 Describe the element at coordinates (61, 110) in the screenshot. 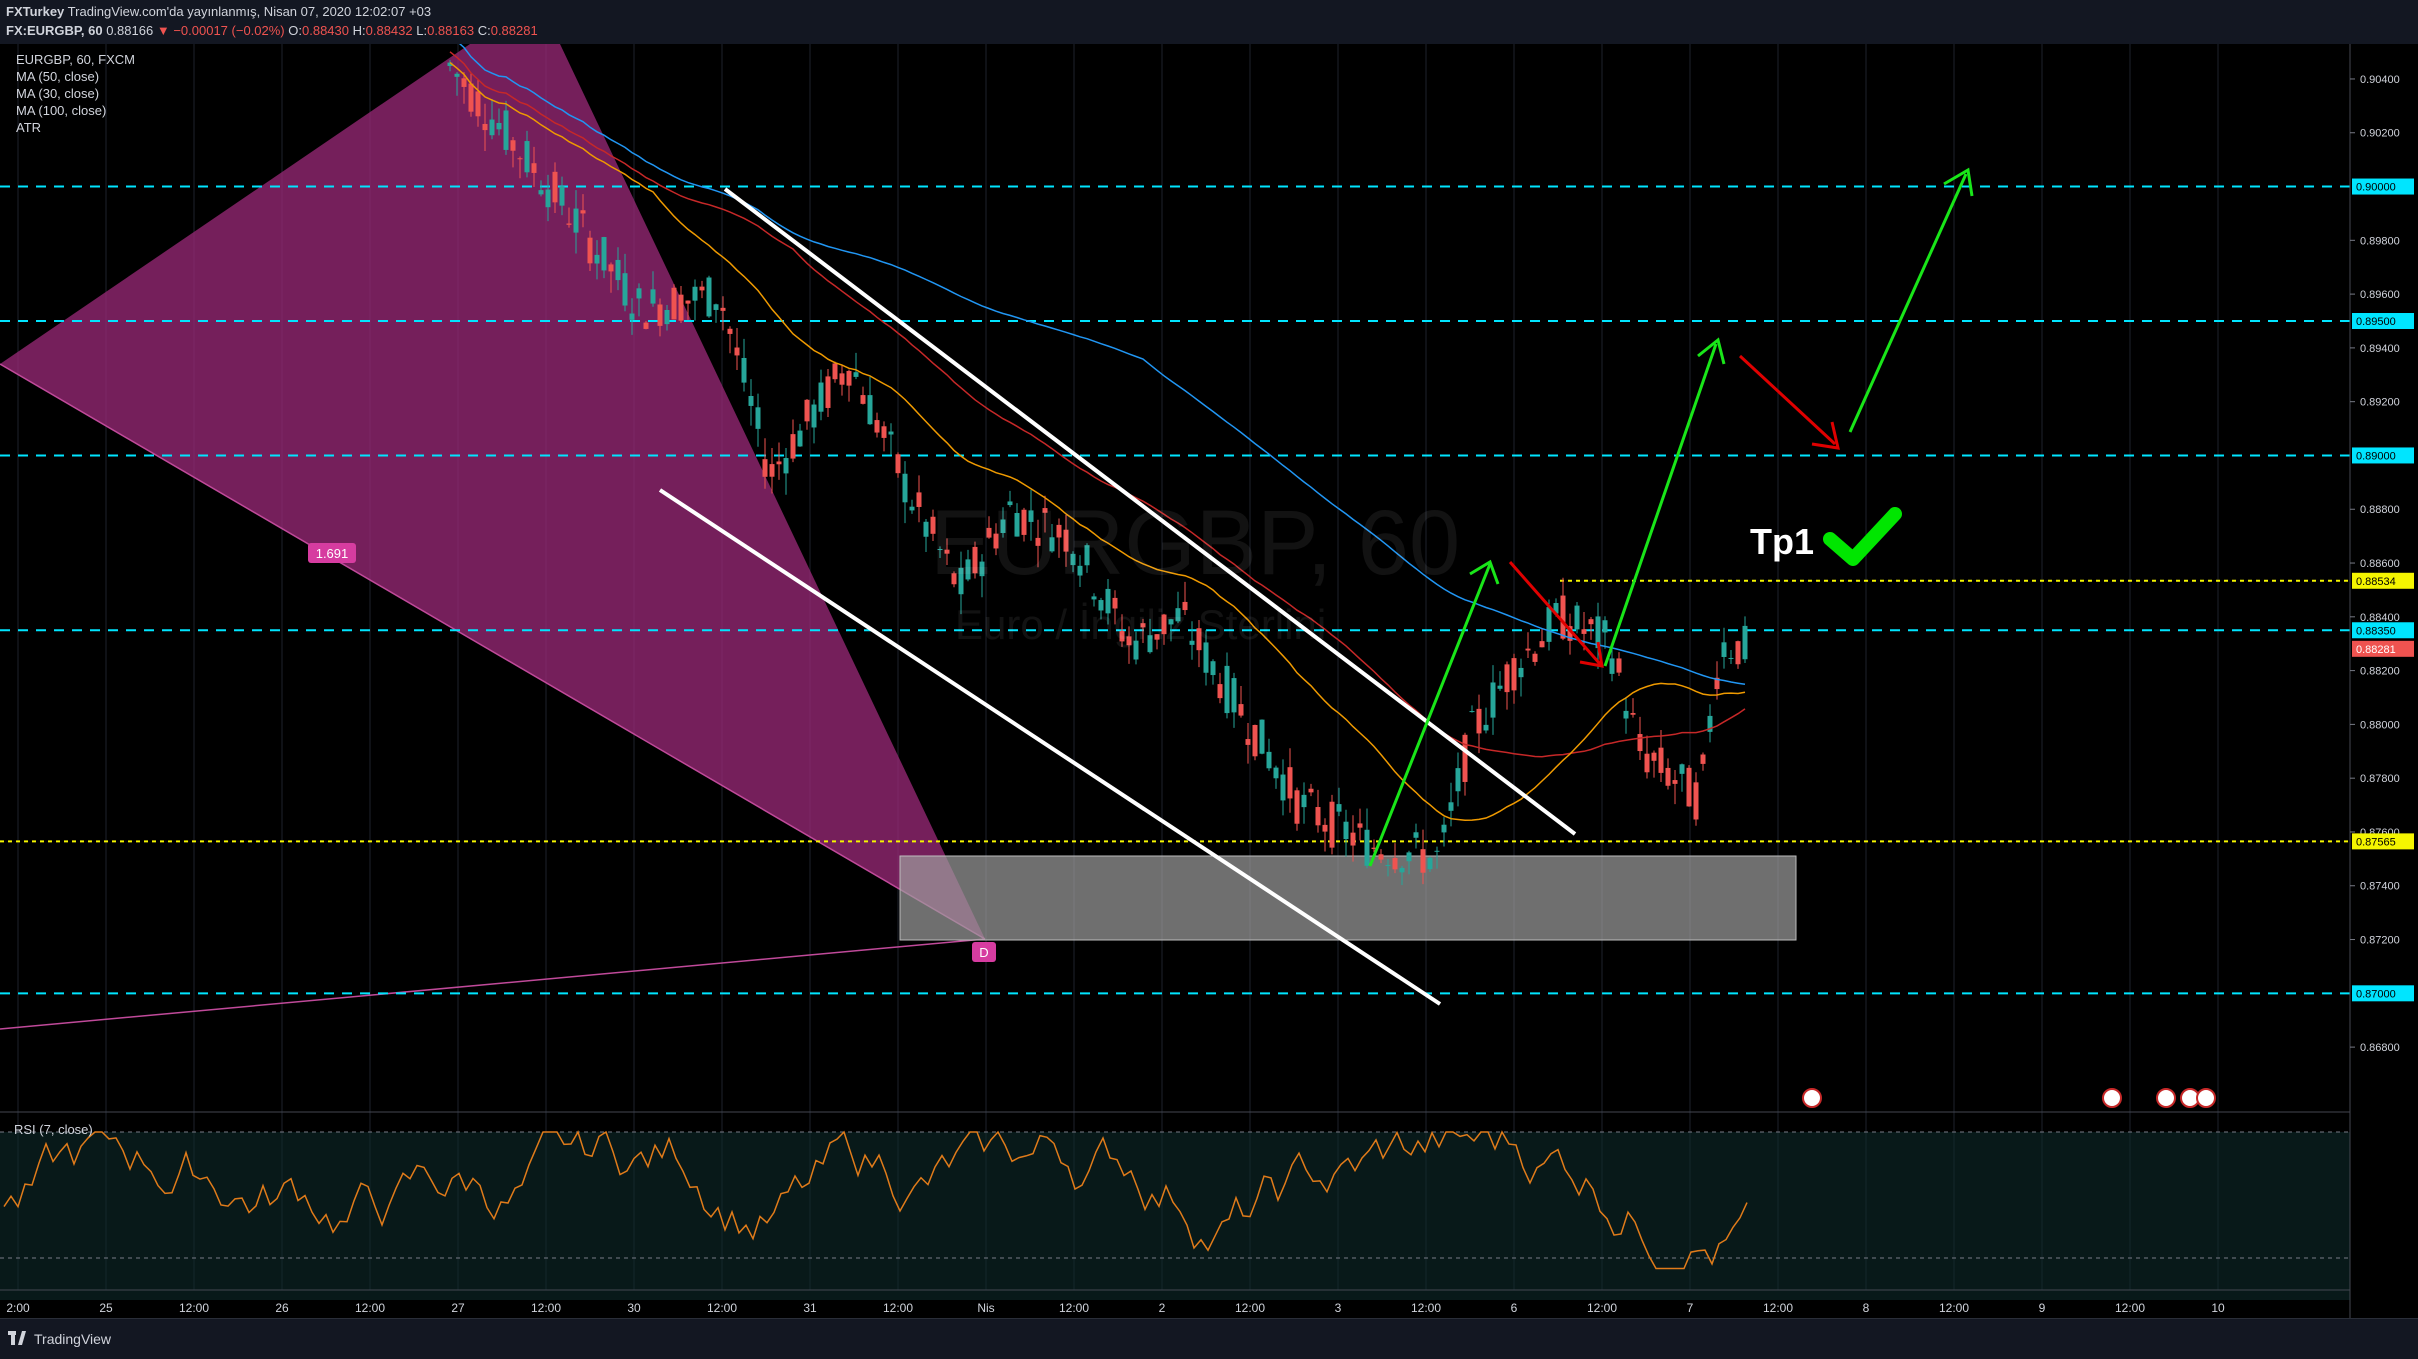

I see `legend-study-ma100: MA (100, close)` at that location.